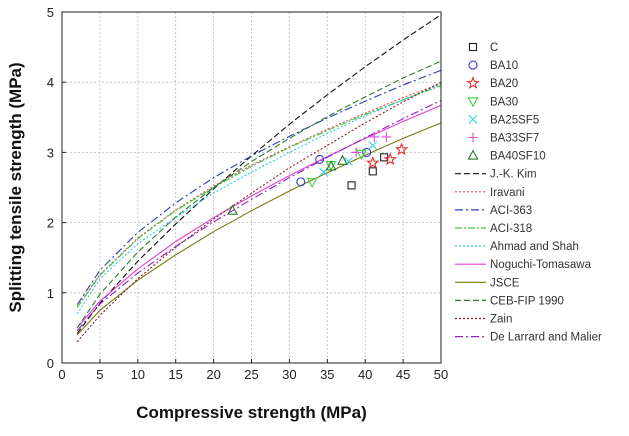  I want to click on legend-label-ba10: BA10, so click(504, 66).